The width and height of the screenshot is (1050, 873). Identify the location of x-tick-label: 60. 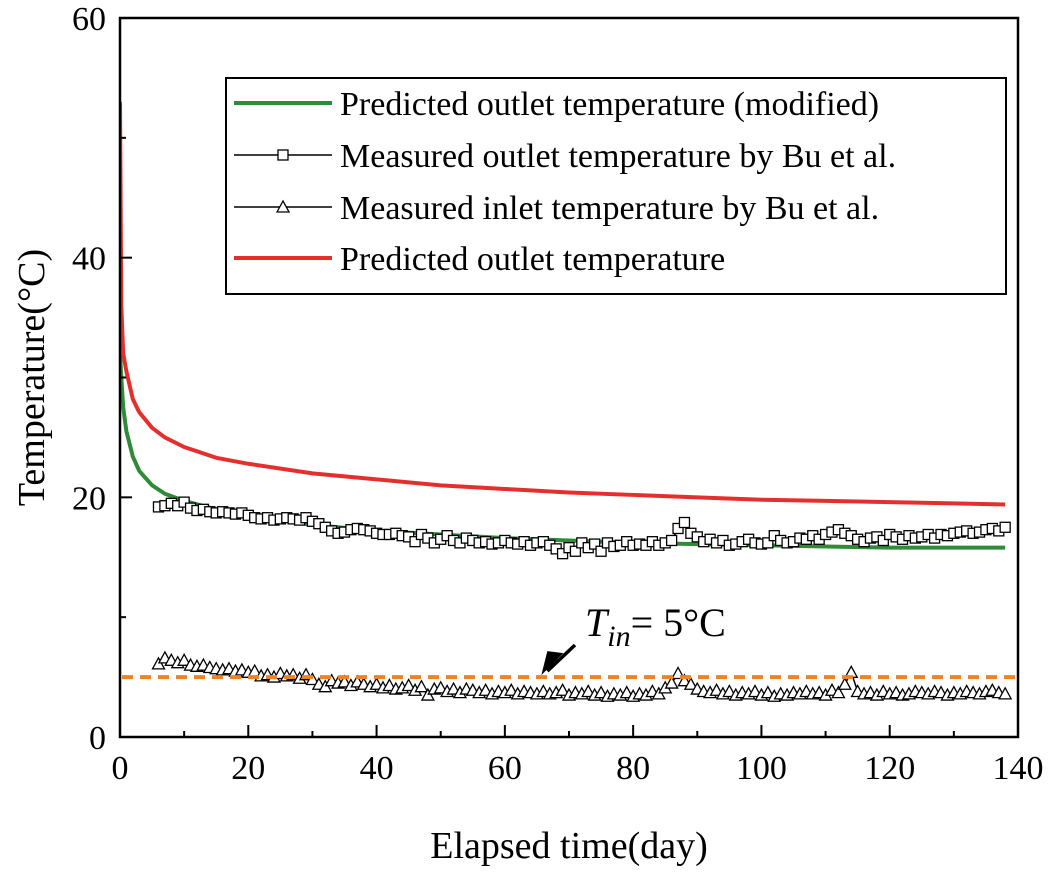
(505, 768).